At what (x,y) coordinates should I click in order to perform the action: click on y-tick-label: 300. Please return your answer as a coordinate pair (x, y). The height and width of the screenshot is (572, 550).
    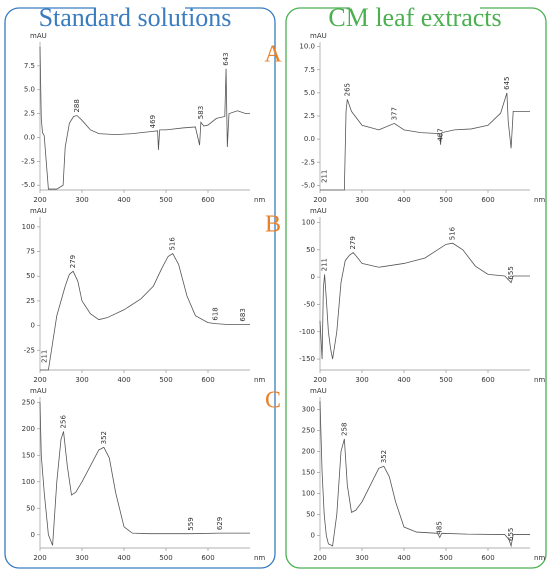
    Looking at the image, I should click on (308, 410).